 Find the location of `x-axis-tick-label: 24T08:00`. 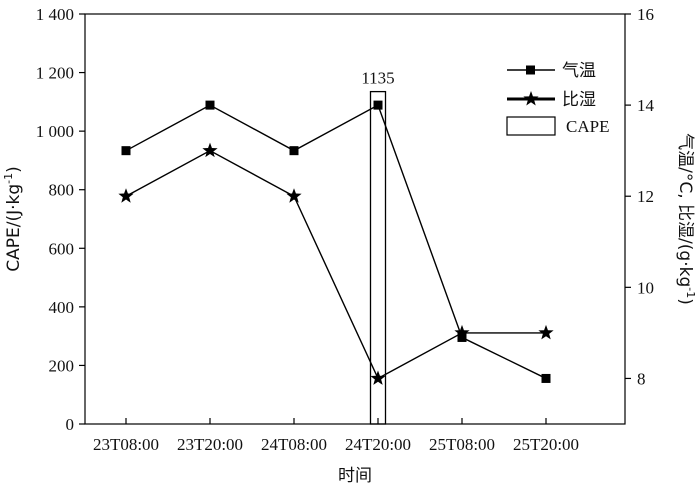

x-axis-tick-label: 24T08:00 is located at coordinates (294, 444).